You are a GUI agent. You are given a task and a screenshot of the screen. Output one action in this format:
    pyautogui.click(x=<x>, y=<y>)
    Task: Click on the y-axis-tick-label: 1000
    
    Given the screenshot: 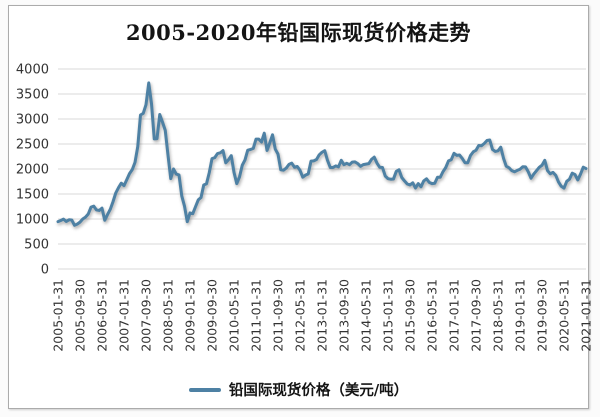 What is the action you would take?
    pyautogui.click(x=32, y=220)
    